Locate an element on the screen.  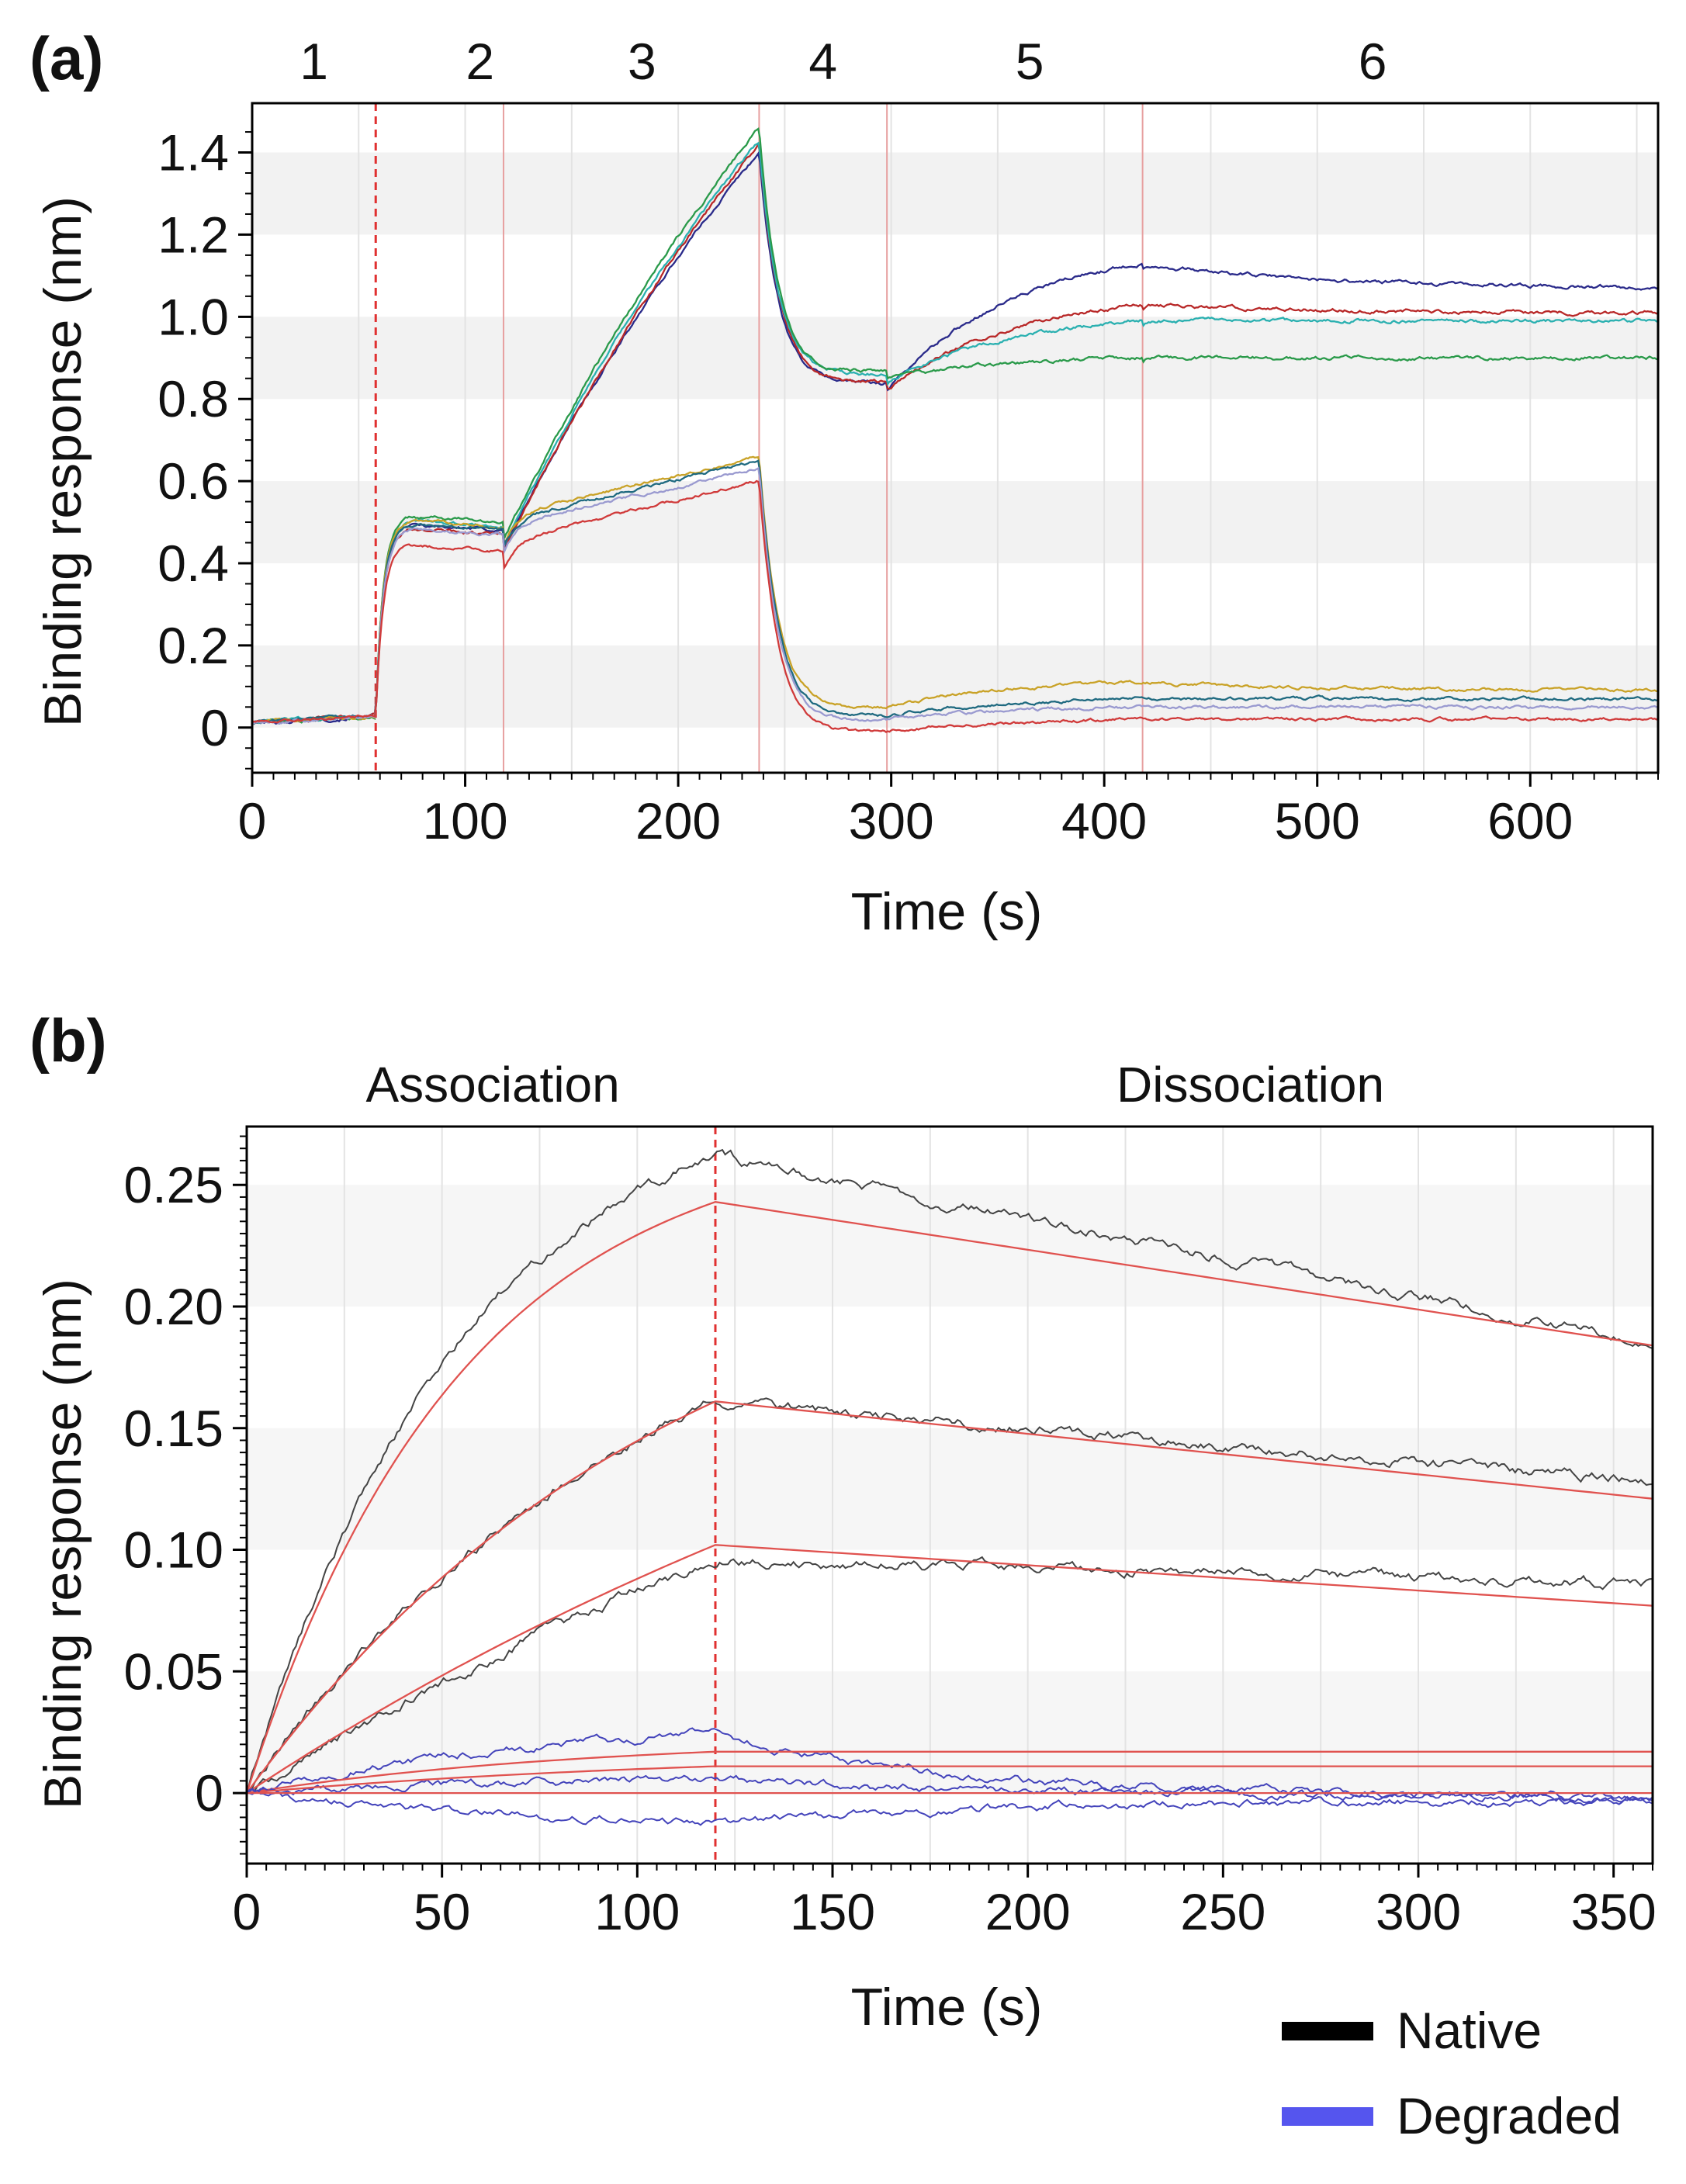
y-tick-label: 0.15 is located at coordinates (173, 1429).